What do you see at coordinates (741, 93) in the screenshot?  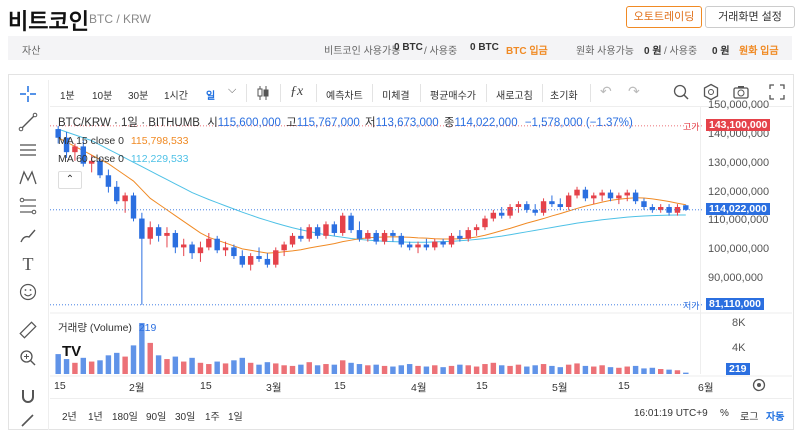 I see `camera-icon` at bounding box center [741, 93].